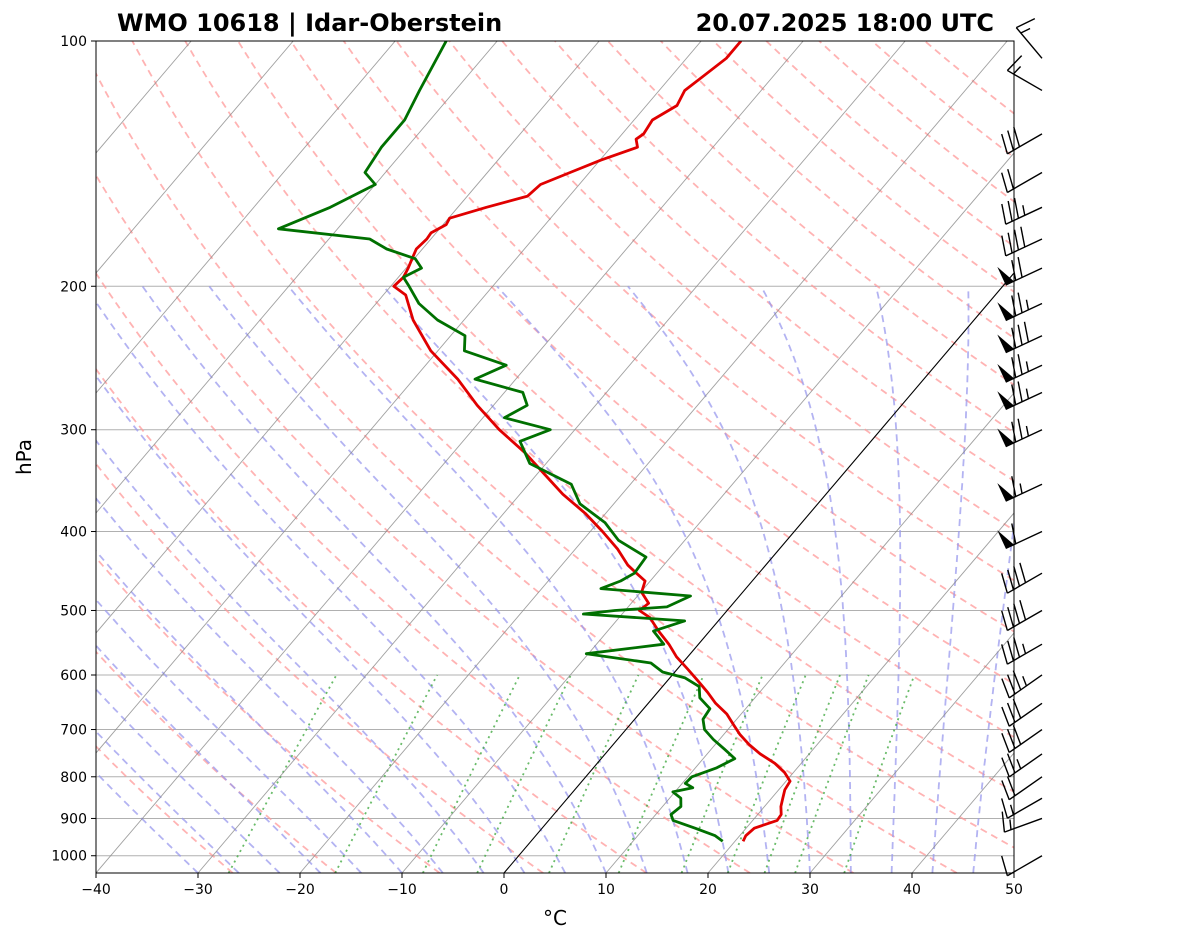 This screenshot has width=1181, height=941. I want to click on y-tick-label-500: 500, so click(73, 611).